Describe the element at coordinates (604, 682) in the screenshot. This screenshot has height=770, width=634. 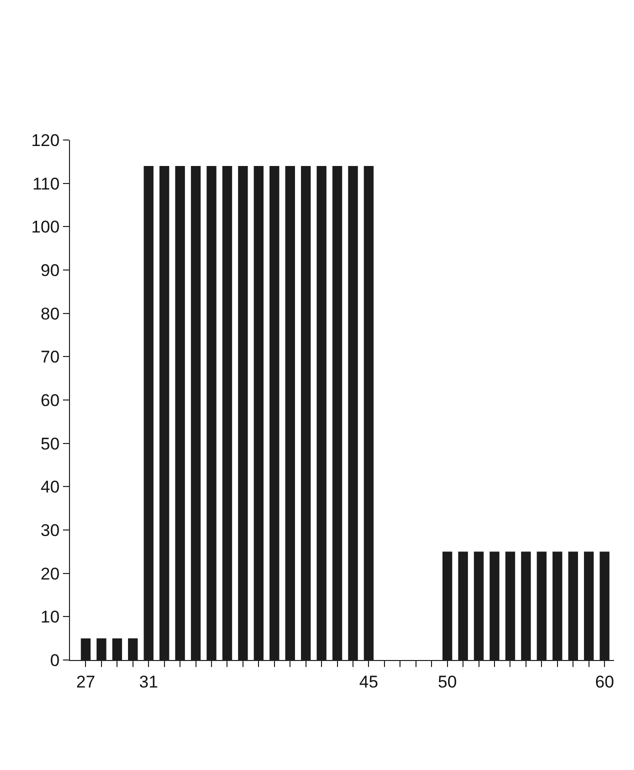
I see `x-tick-label: 60` at that location.